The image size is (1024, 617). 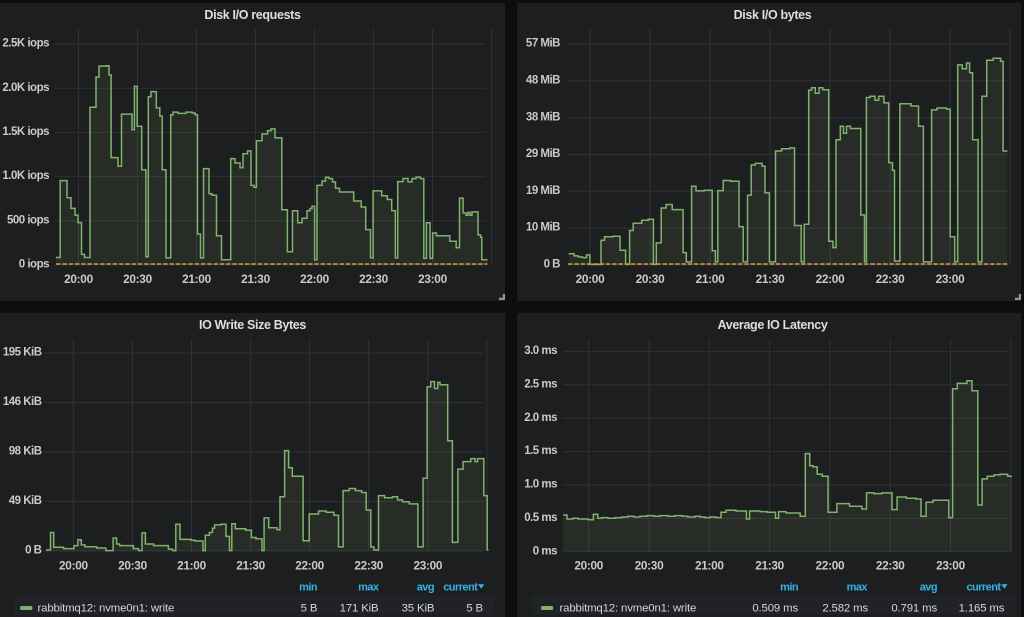 I want to click on svg-text: 500 iops, so click(x=28, y=220).